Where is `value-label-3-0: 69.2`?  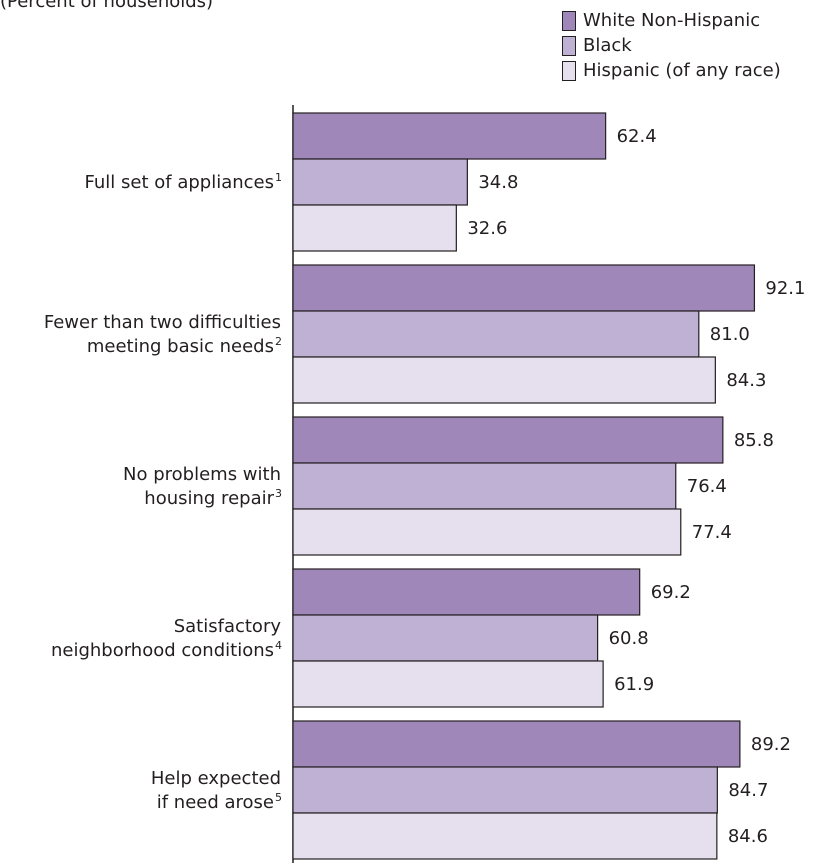 value-label-3-0: 69.2 is located at coordinates (671, 592).